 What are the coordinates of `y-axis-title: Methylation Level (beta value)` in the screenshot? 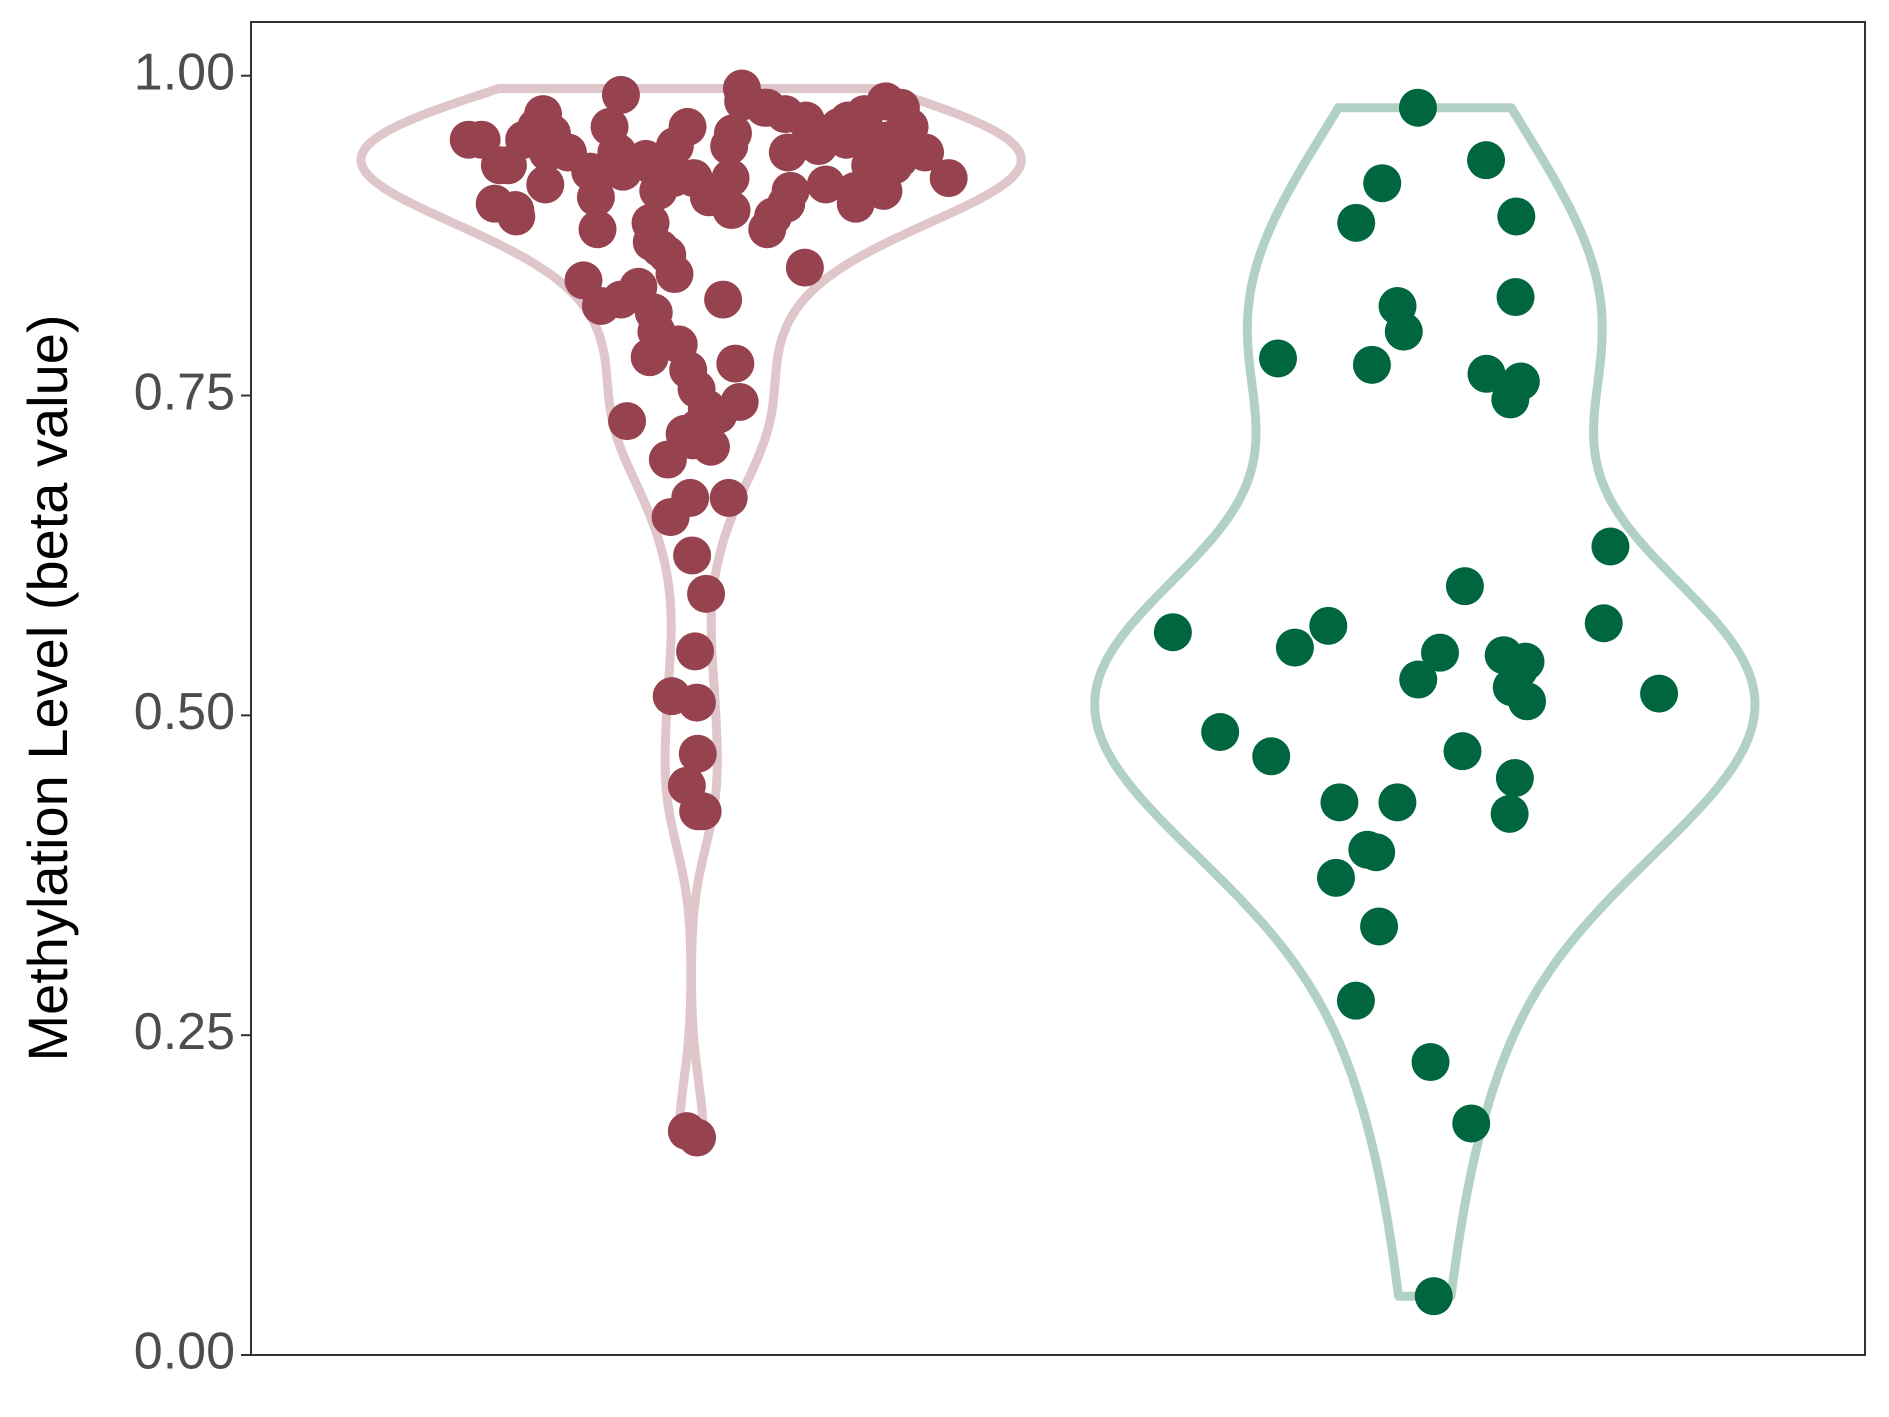 It's located at (47, 687).